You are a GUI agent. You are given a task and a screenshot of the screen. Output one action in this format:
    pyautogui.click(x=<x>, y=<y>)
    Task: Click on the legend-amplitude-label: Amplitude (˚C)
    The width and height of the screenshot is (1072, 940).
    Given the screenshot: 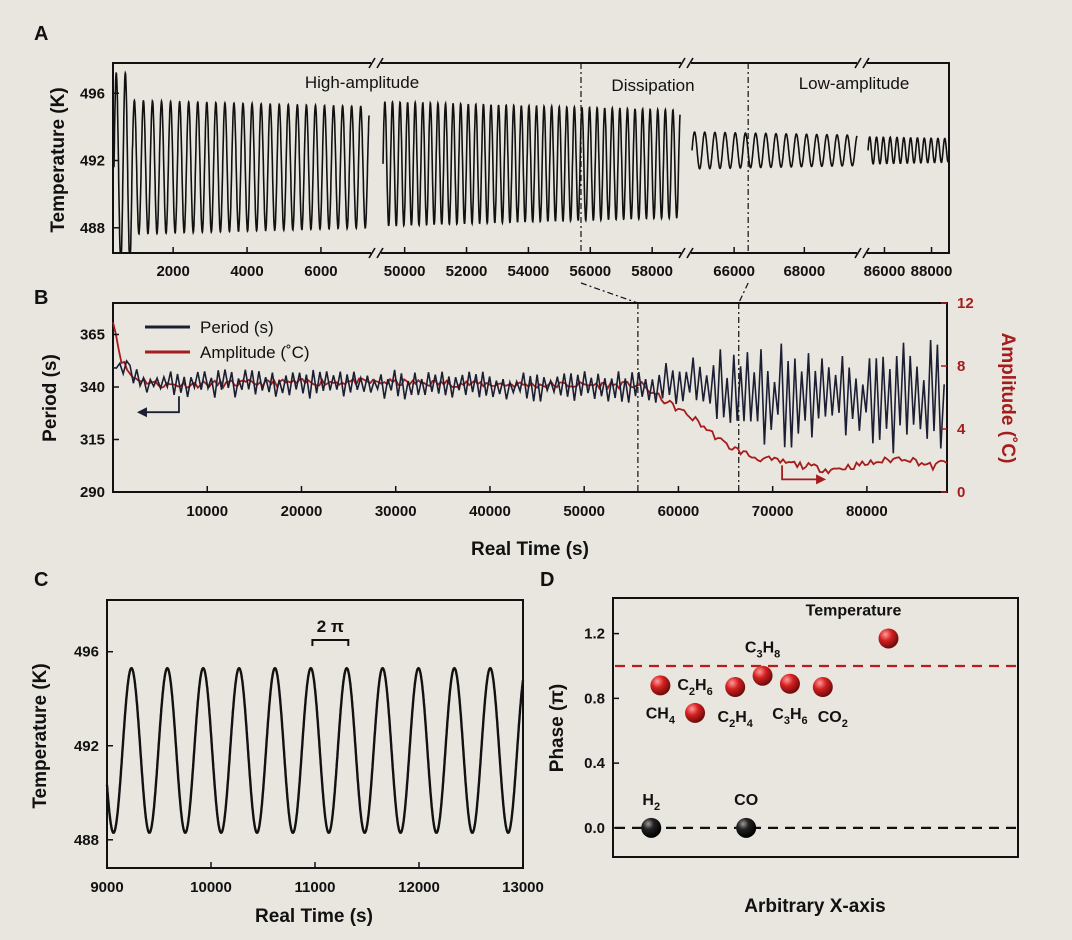 What is the action you would take?
    pyautogui.click(x=255, y=352)
    